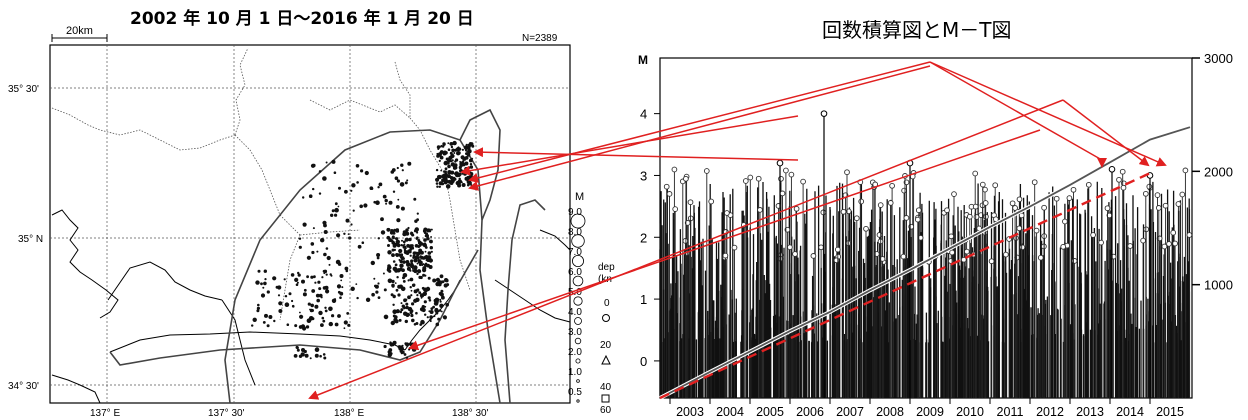 Image resolution: width=1248 pixels, height=420 pixels. What do you see at coordinates (540, 38) in the screenshot?
I see `event-count-label: N=2389` at bounding box center [540, 38].